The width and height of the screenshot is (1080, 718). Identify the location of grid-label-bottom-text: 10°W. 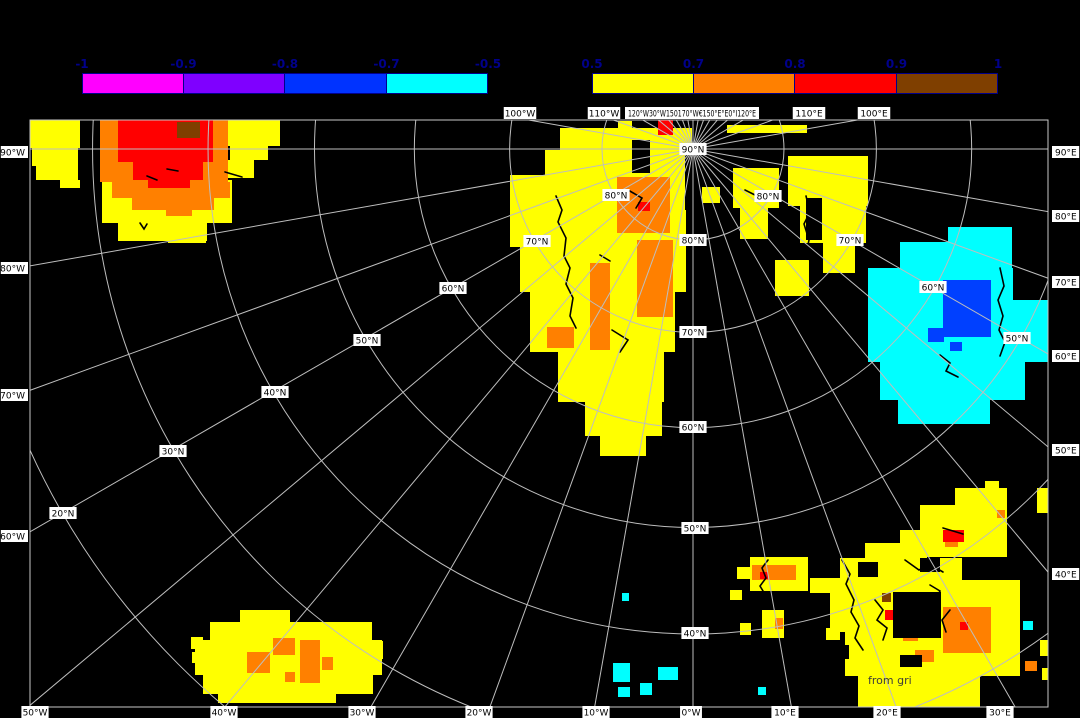
(596, 713).